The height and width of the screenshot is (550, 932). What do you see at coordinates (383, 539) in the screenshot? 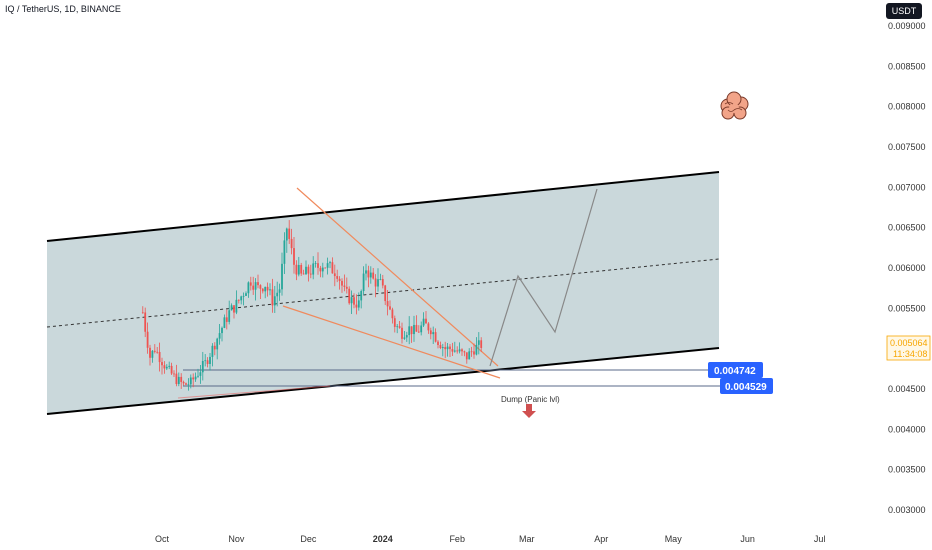
I see `x-tick-label: 2024` at bounding box center [383, 539].